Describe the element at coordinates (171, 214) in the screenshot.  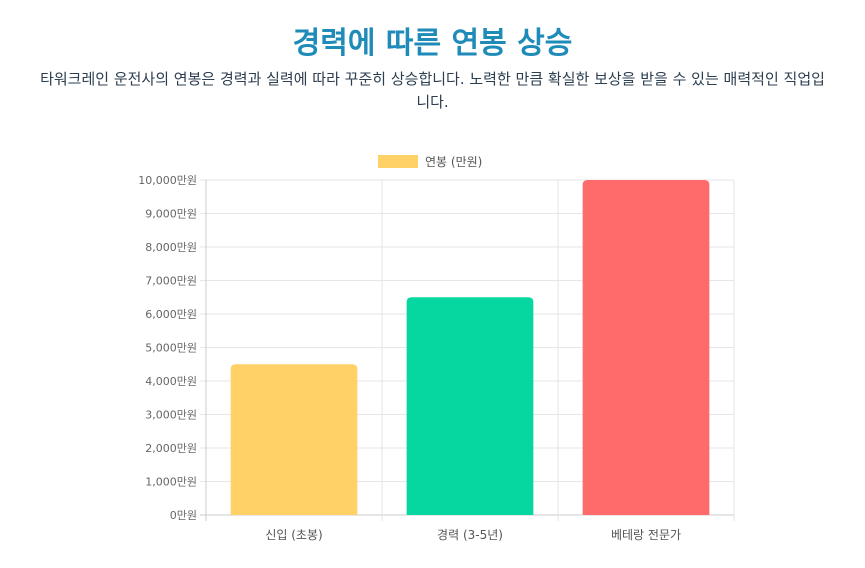
I see `y-tick-label: 9,000만원` at that location.